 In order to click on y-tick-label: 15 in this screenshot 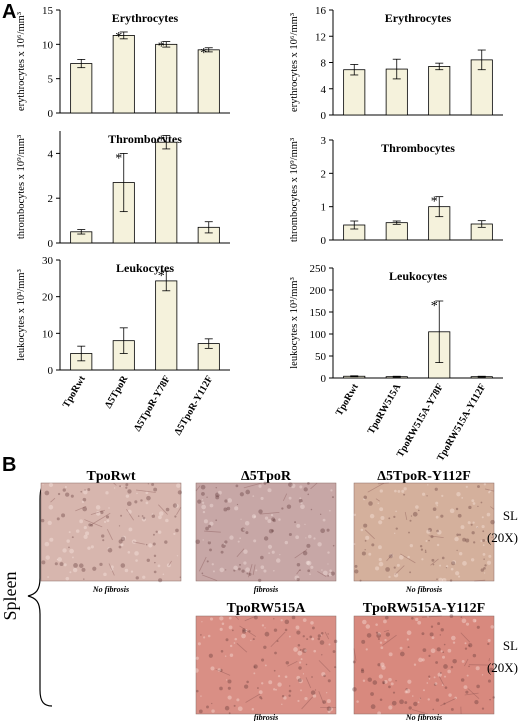, I will do `click(48, 11)`.